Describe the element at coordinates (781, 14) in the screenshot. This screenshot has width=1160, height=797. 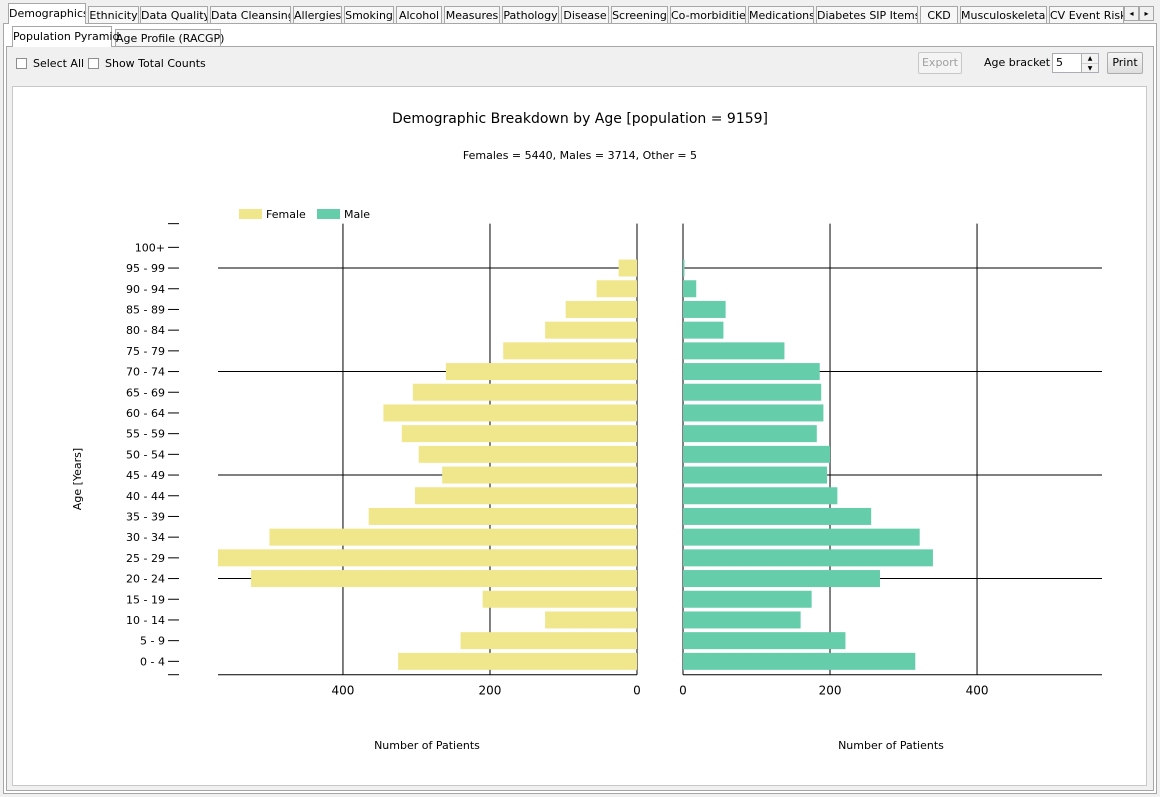
I see `tab-medications: Medications` at that location.